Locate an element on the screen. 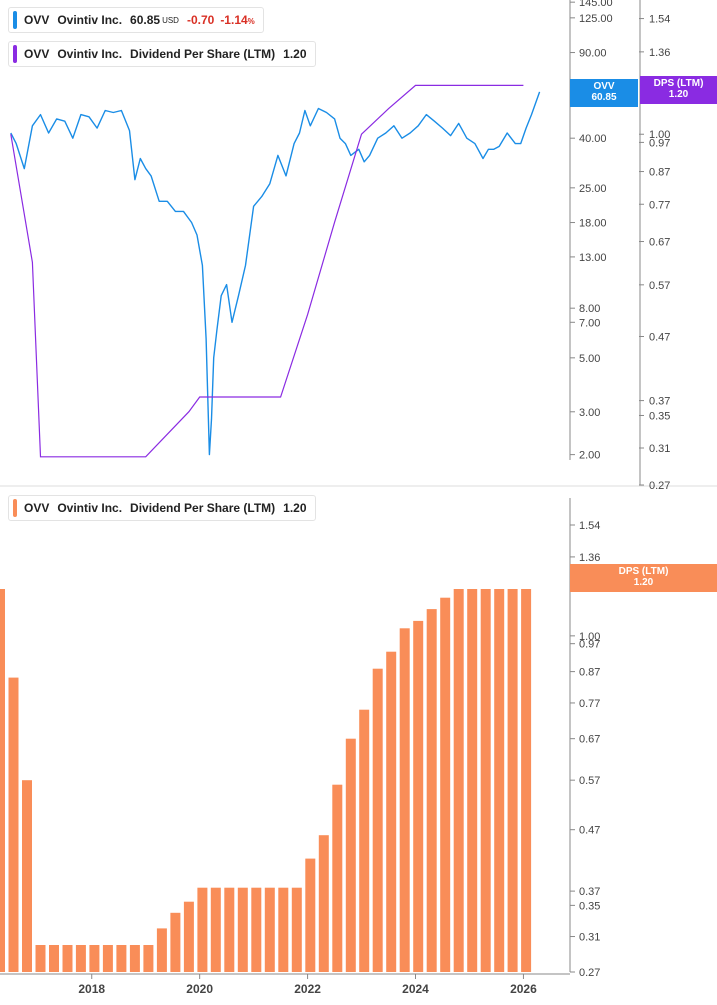 The height and width of the screenshot is (1005, 717). dps-bar-swatch is located at coordinates (15, 508).